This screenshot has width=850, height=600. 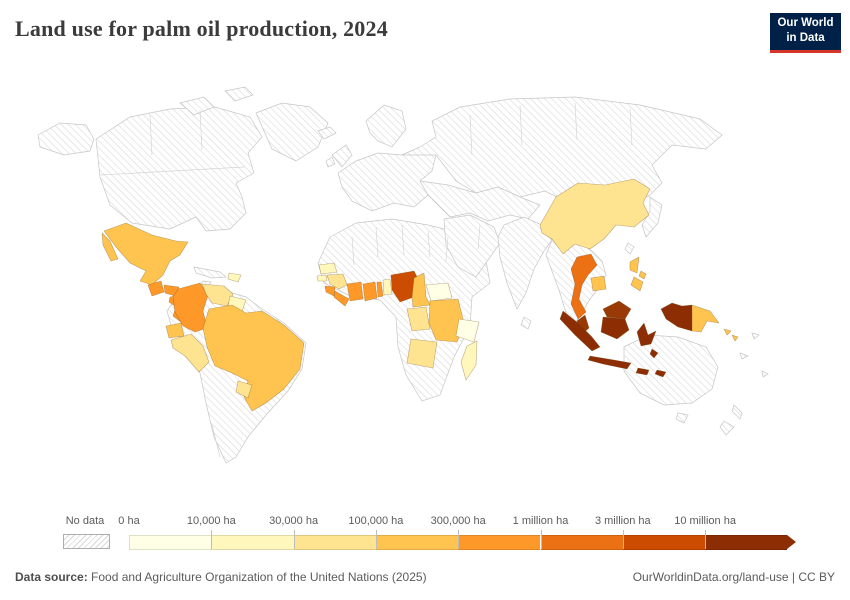 What do you see at coordinates (387, 287) in the screenshot?
I see `country-benin` at bounding box center [387, 287].